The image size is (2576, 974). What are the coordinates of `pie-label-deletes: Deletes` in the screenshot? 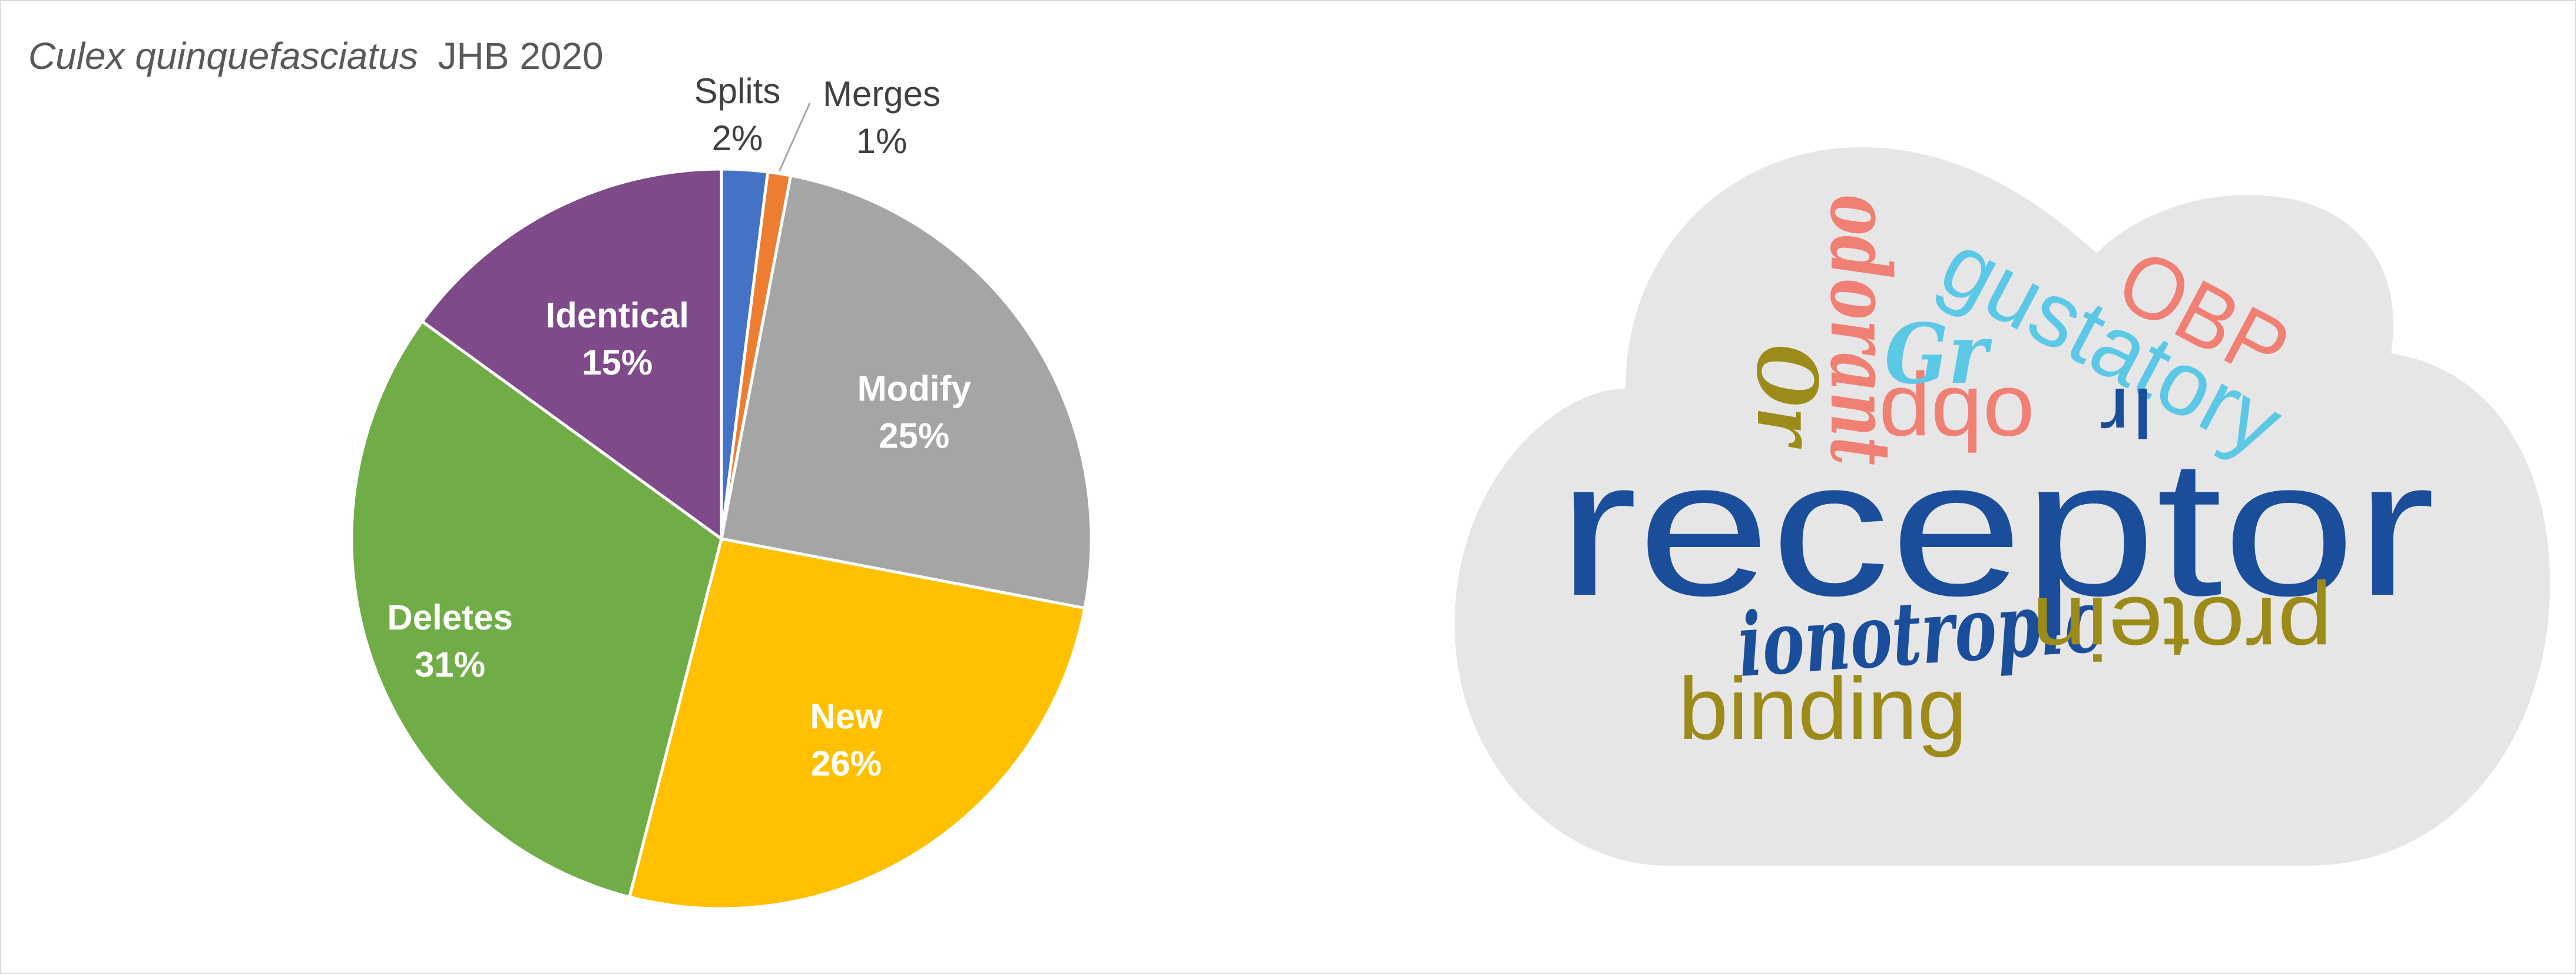 It's located at (449, 617).